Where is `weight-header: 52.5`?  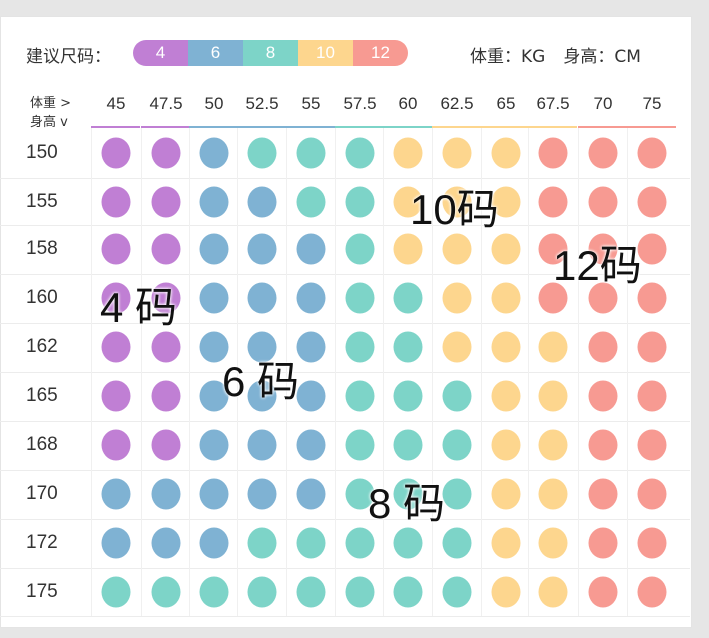
weight-header: 52.5 is located at coordinates (262, 103).